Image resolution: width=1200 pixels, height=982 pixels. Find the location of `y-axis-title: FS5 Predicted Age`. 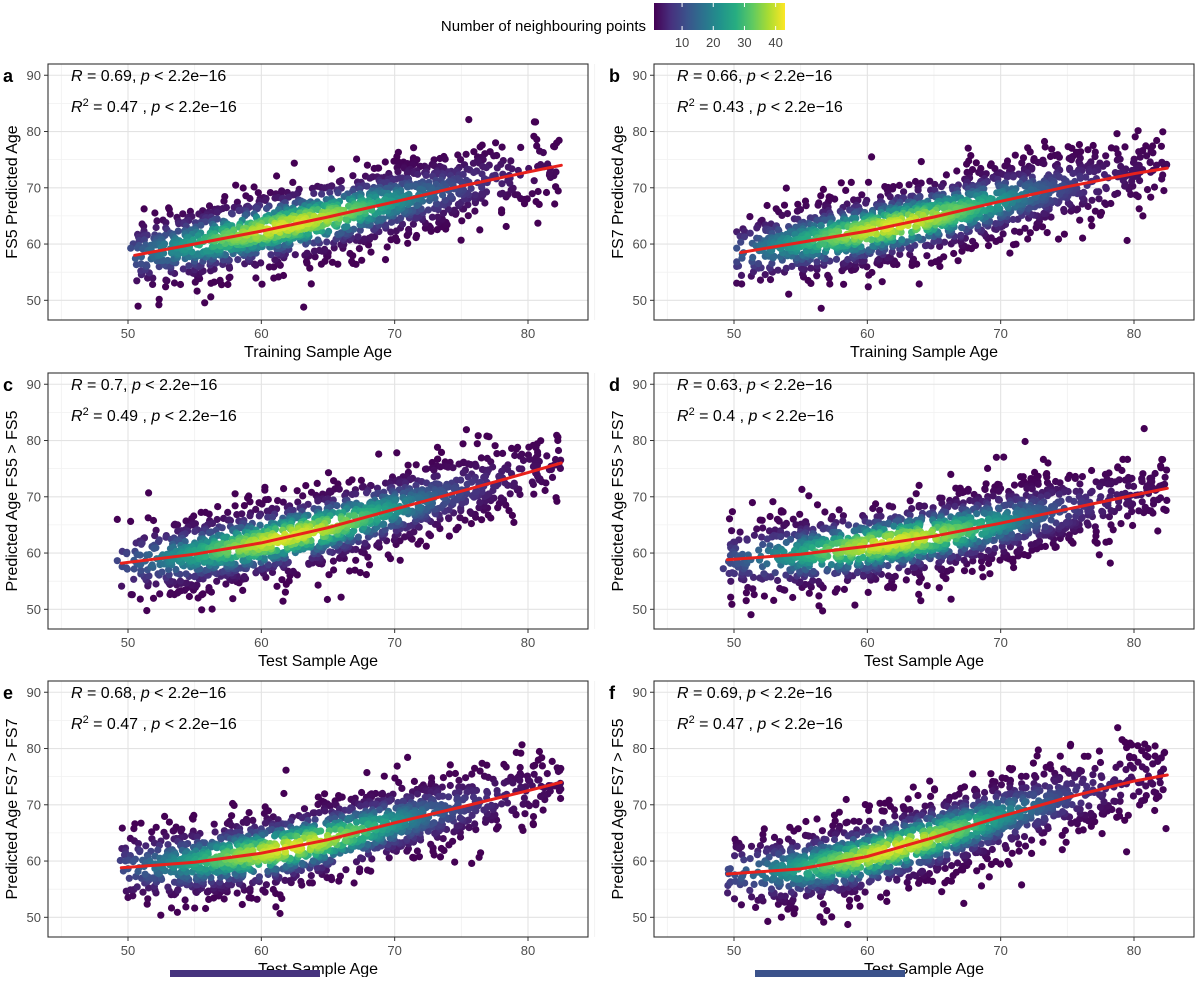

y-axis-title: FS5 Predicted Age is located at coordinates (12, 192).